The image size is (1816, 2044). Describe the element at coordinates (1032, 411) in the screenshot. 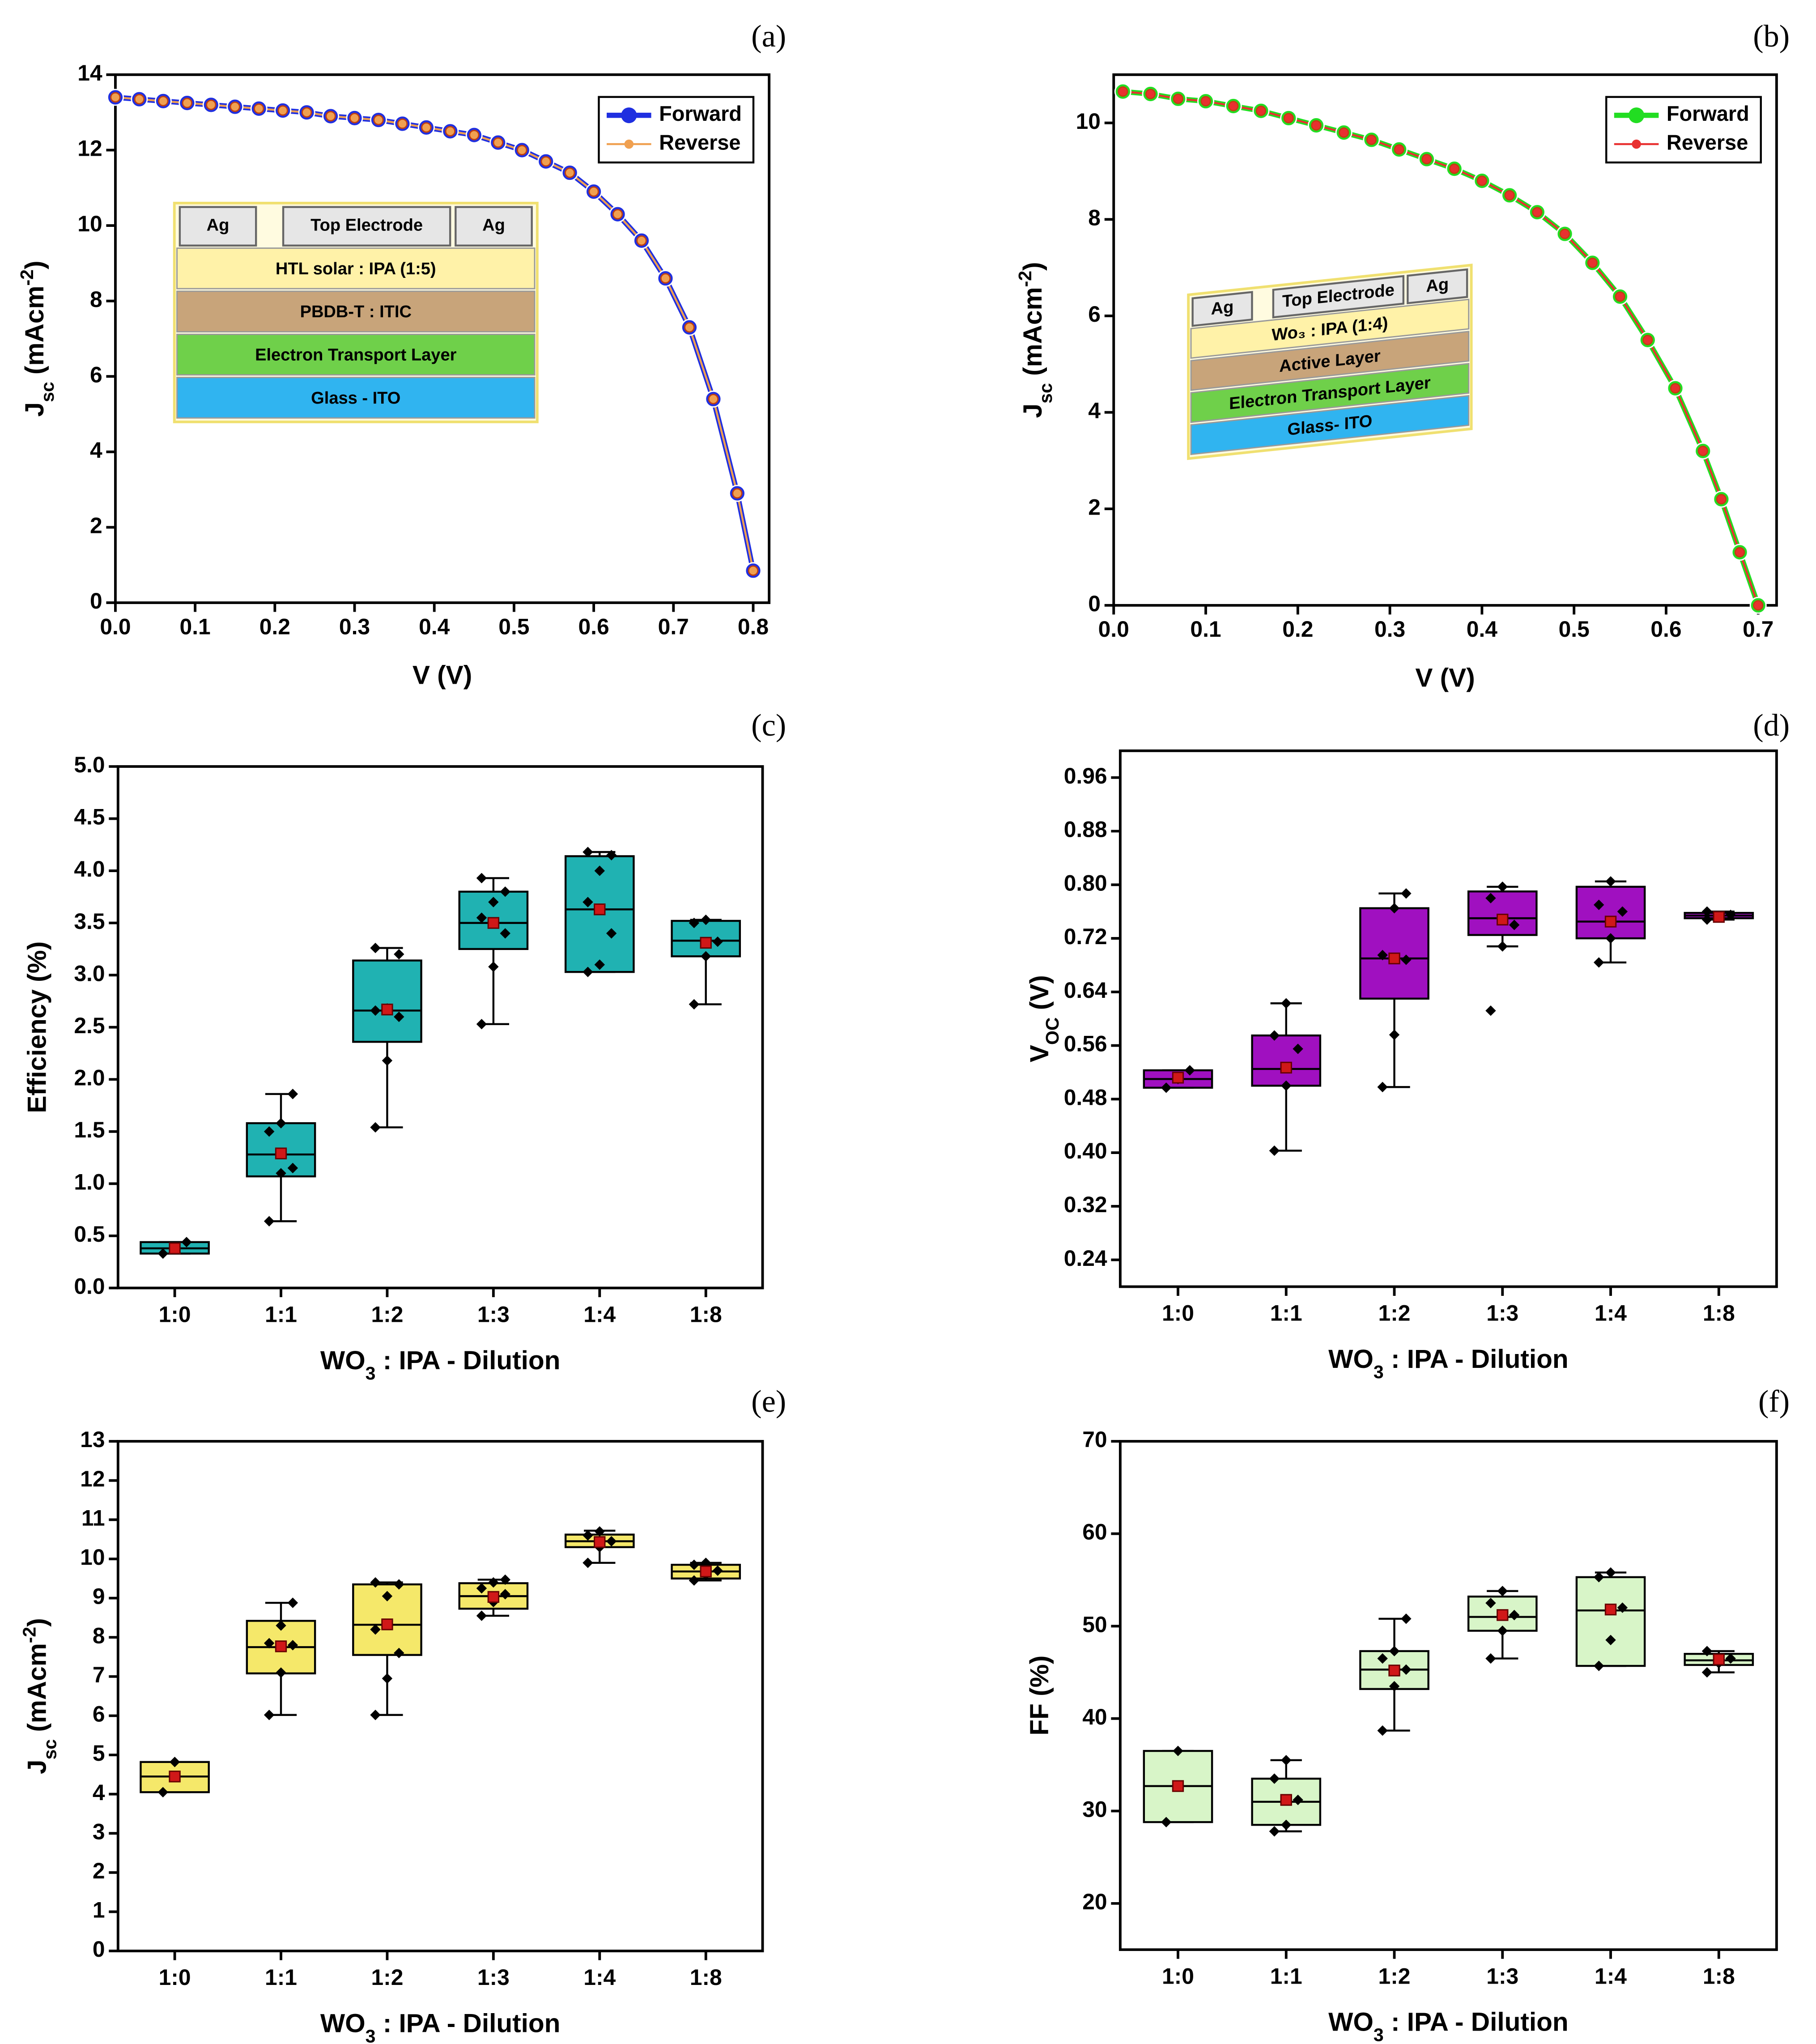

I see `y-axis-label-part: J` at that location.